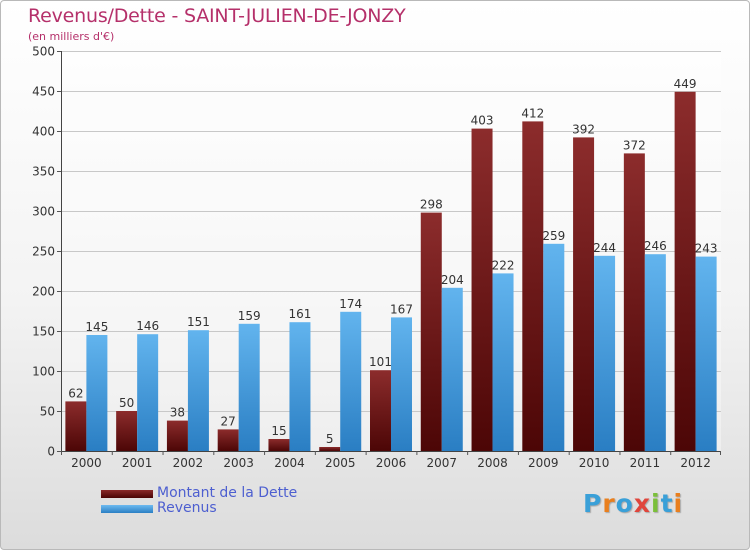  Describe the element at coordinates (695, 463) in the screenshot. I see `x-tick-label: 2012` at that location.